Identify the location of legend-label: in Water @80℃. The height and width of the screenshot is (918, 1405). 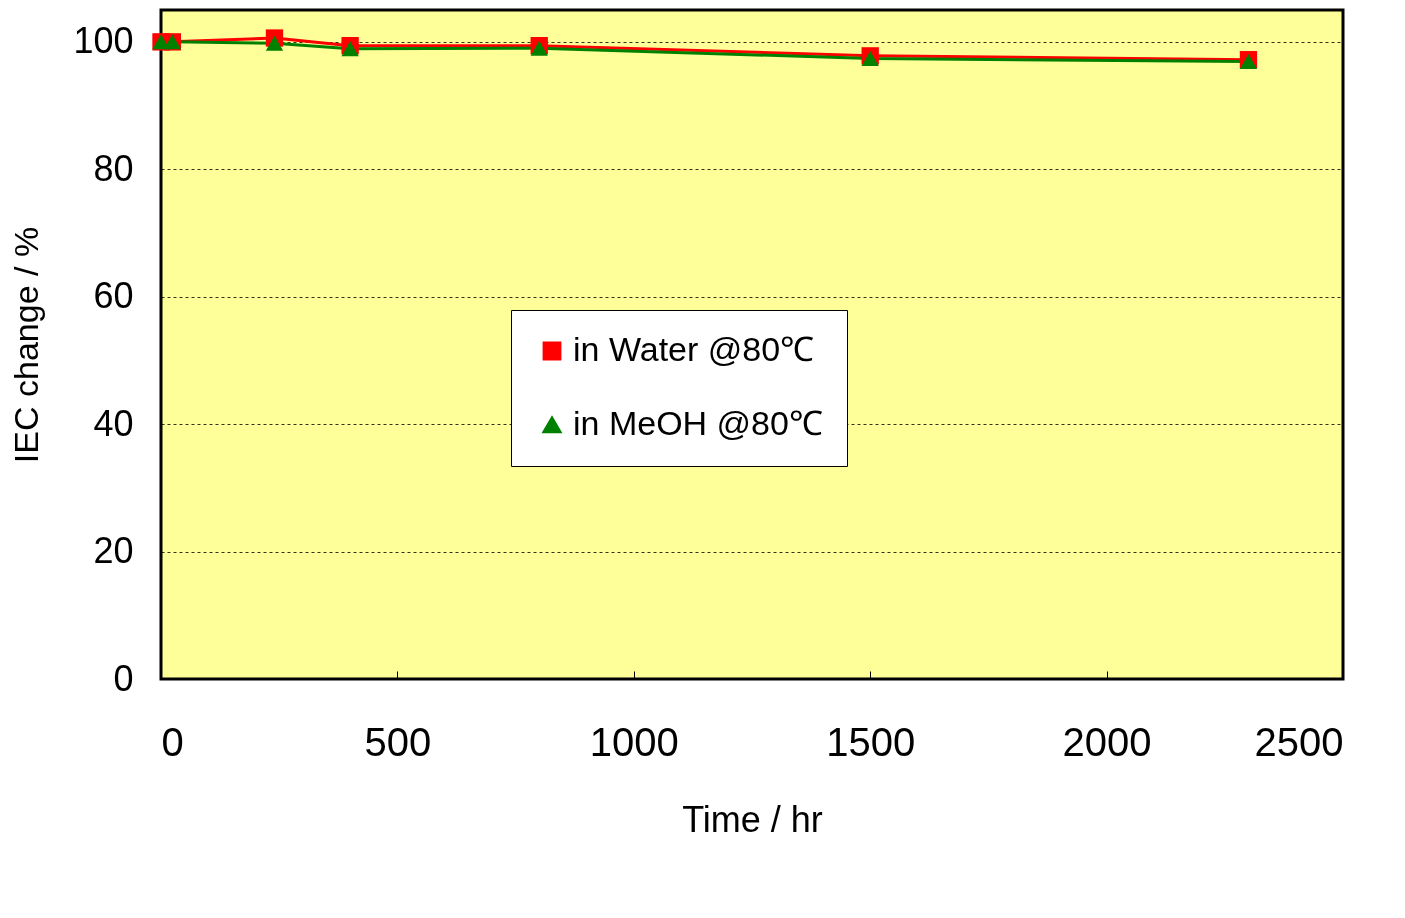
(694, 349).